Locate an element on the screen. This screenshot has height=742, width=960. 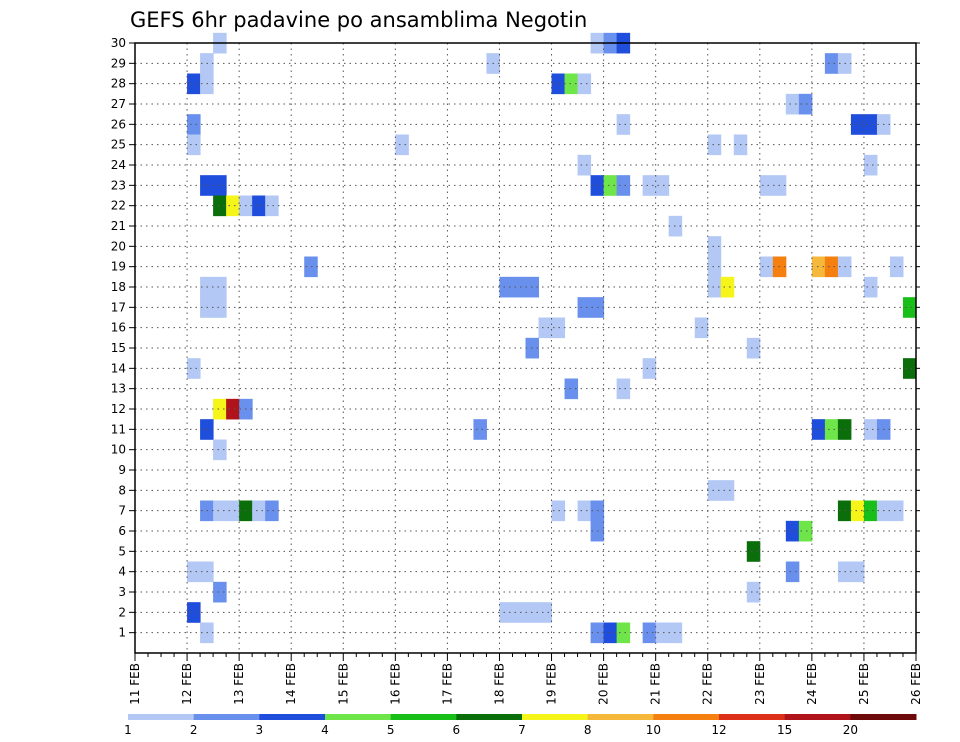
y-tick-label: 12 is located at coordinates (118, 409).